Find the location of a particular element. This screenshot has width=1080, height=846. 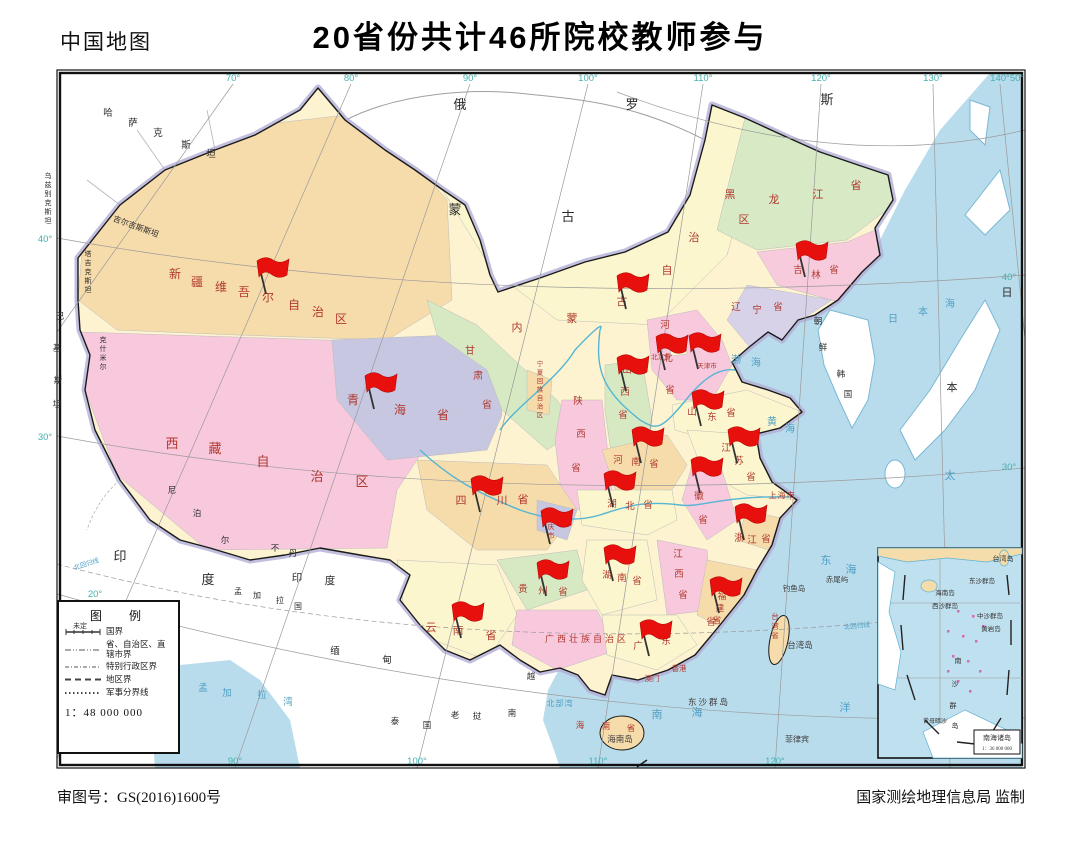

bengal-label: 拉 is located at coordinates (262, 695).